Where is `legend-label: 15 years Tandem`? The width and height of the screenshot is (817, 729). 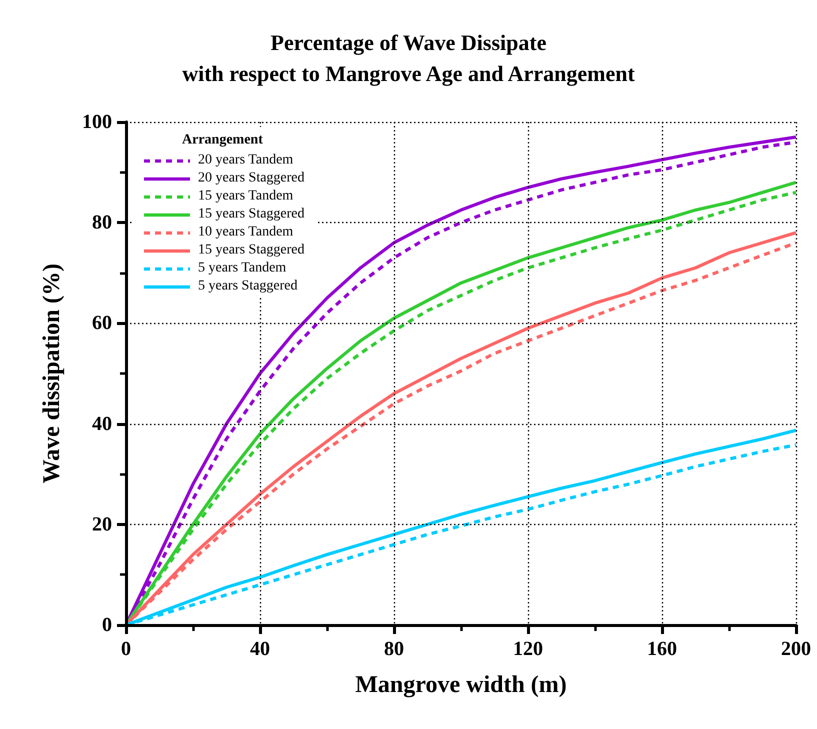
legend-label: 15 years Tandem is located at coordinates (246, 196).